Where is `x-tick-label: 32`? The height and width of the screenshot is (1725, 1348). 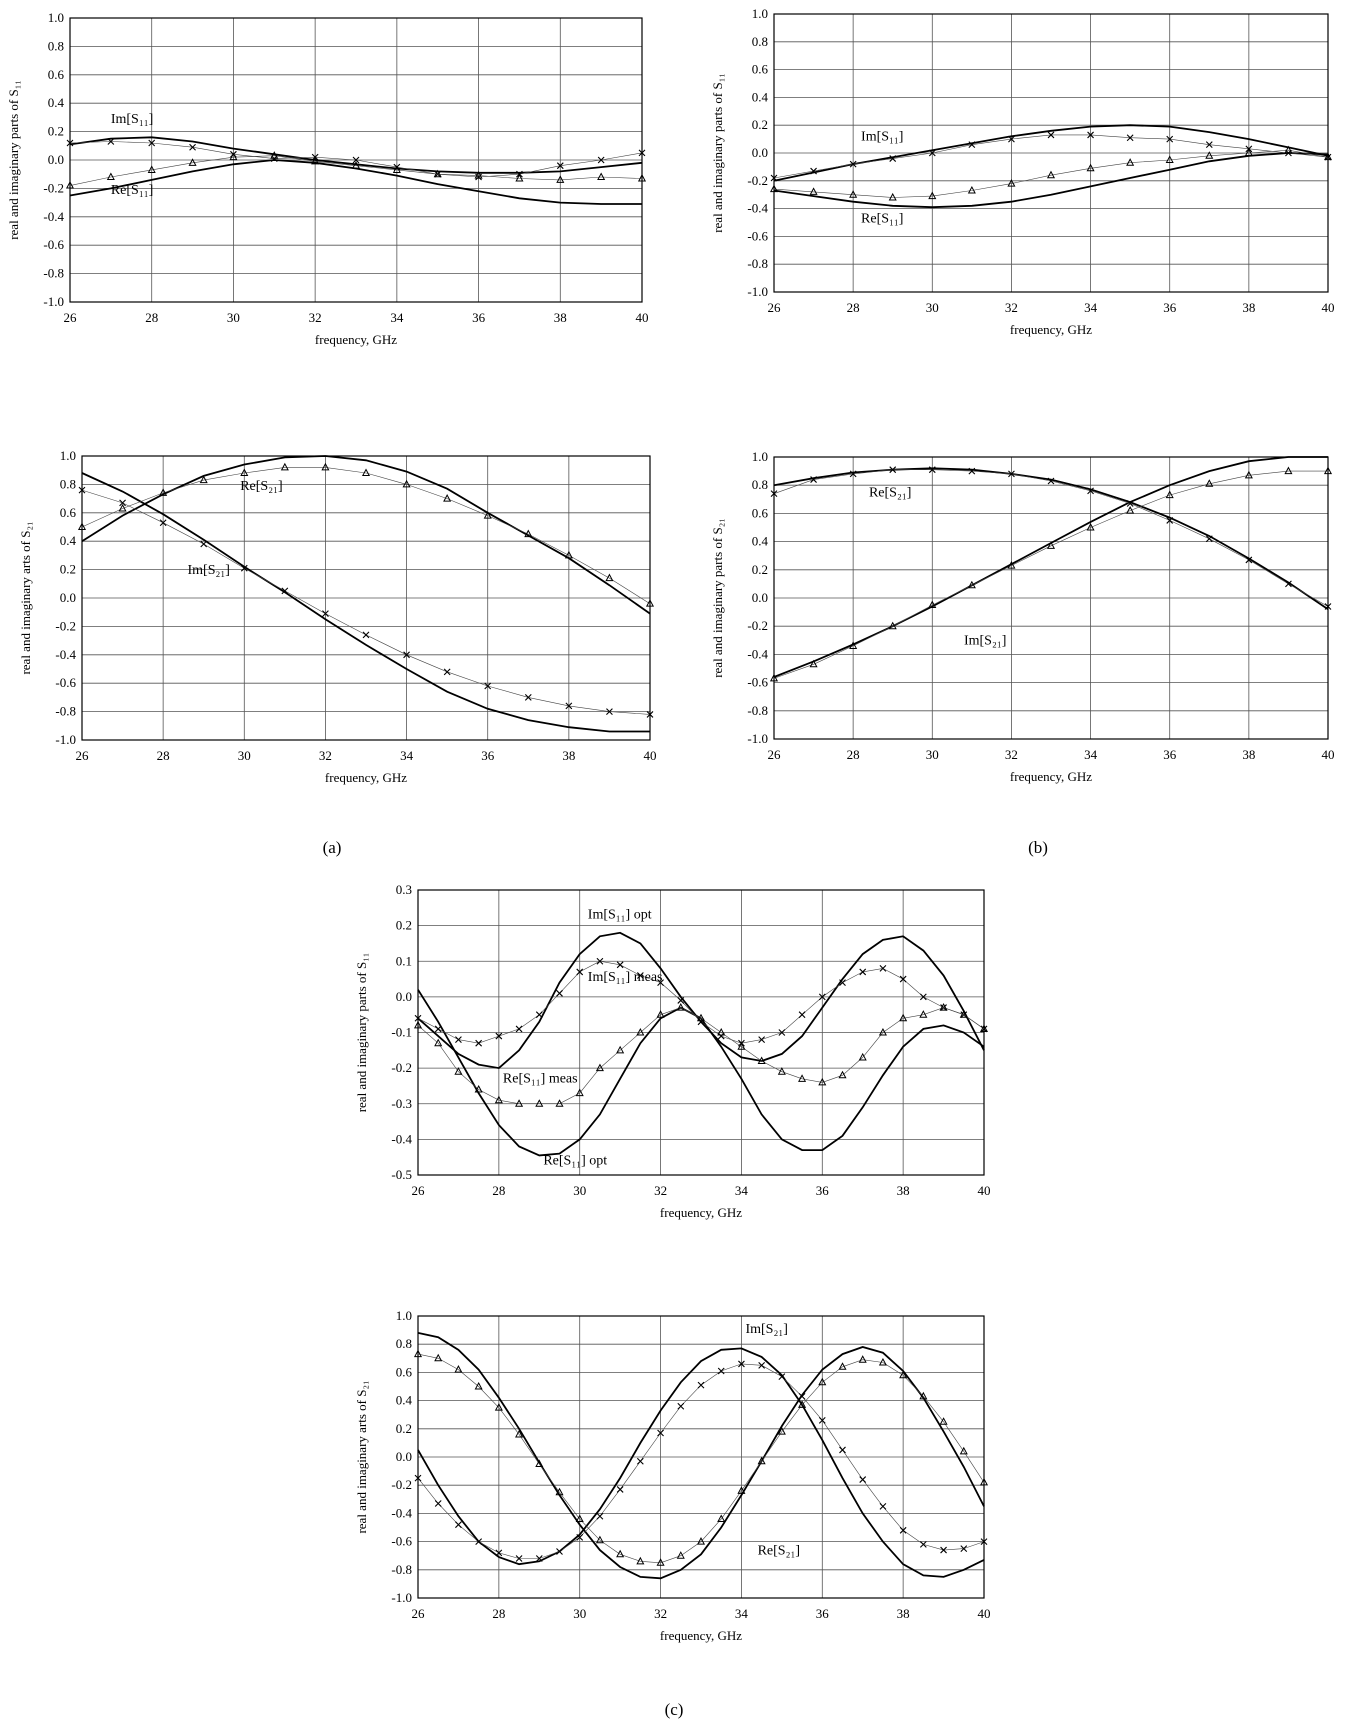
x-tick-label: 32 is located at coordinates (325, 755).